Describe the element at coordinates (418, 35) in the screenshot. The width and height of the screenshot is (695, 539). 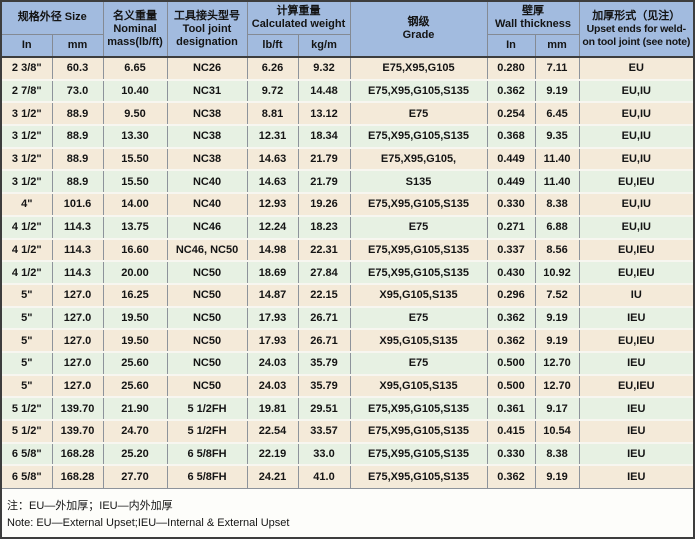
I see `col-header-grade-en: Grade` at that location.